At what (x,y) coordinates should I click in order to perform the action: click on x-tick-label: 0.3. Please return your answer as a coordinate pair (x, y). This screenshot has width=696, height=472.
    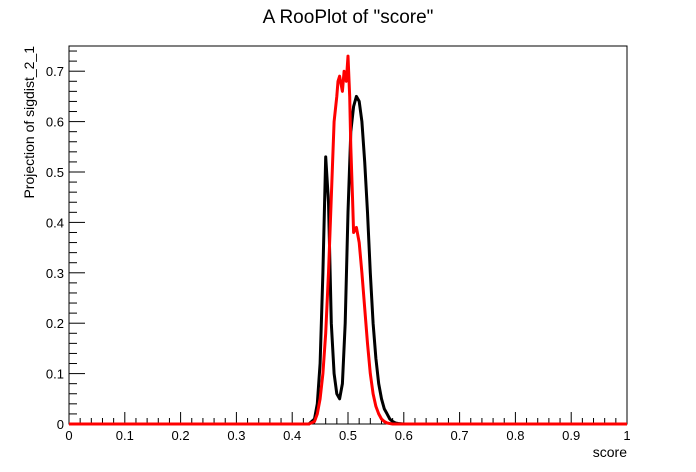
    Looking at the image, I should click on (236, 435).